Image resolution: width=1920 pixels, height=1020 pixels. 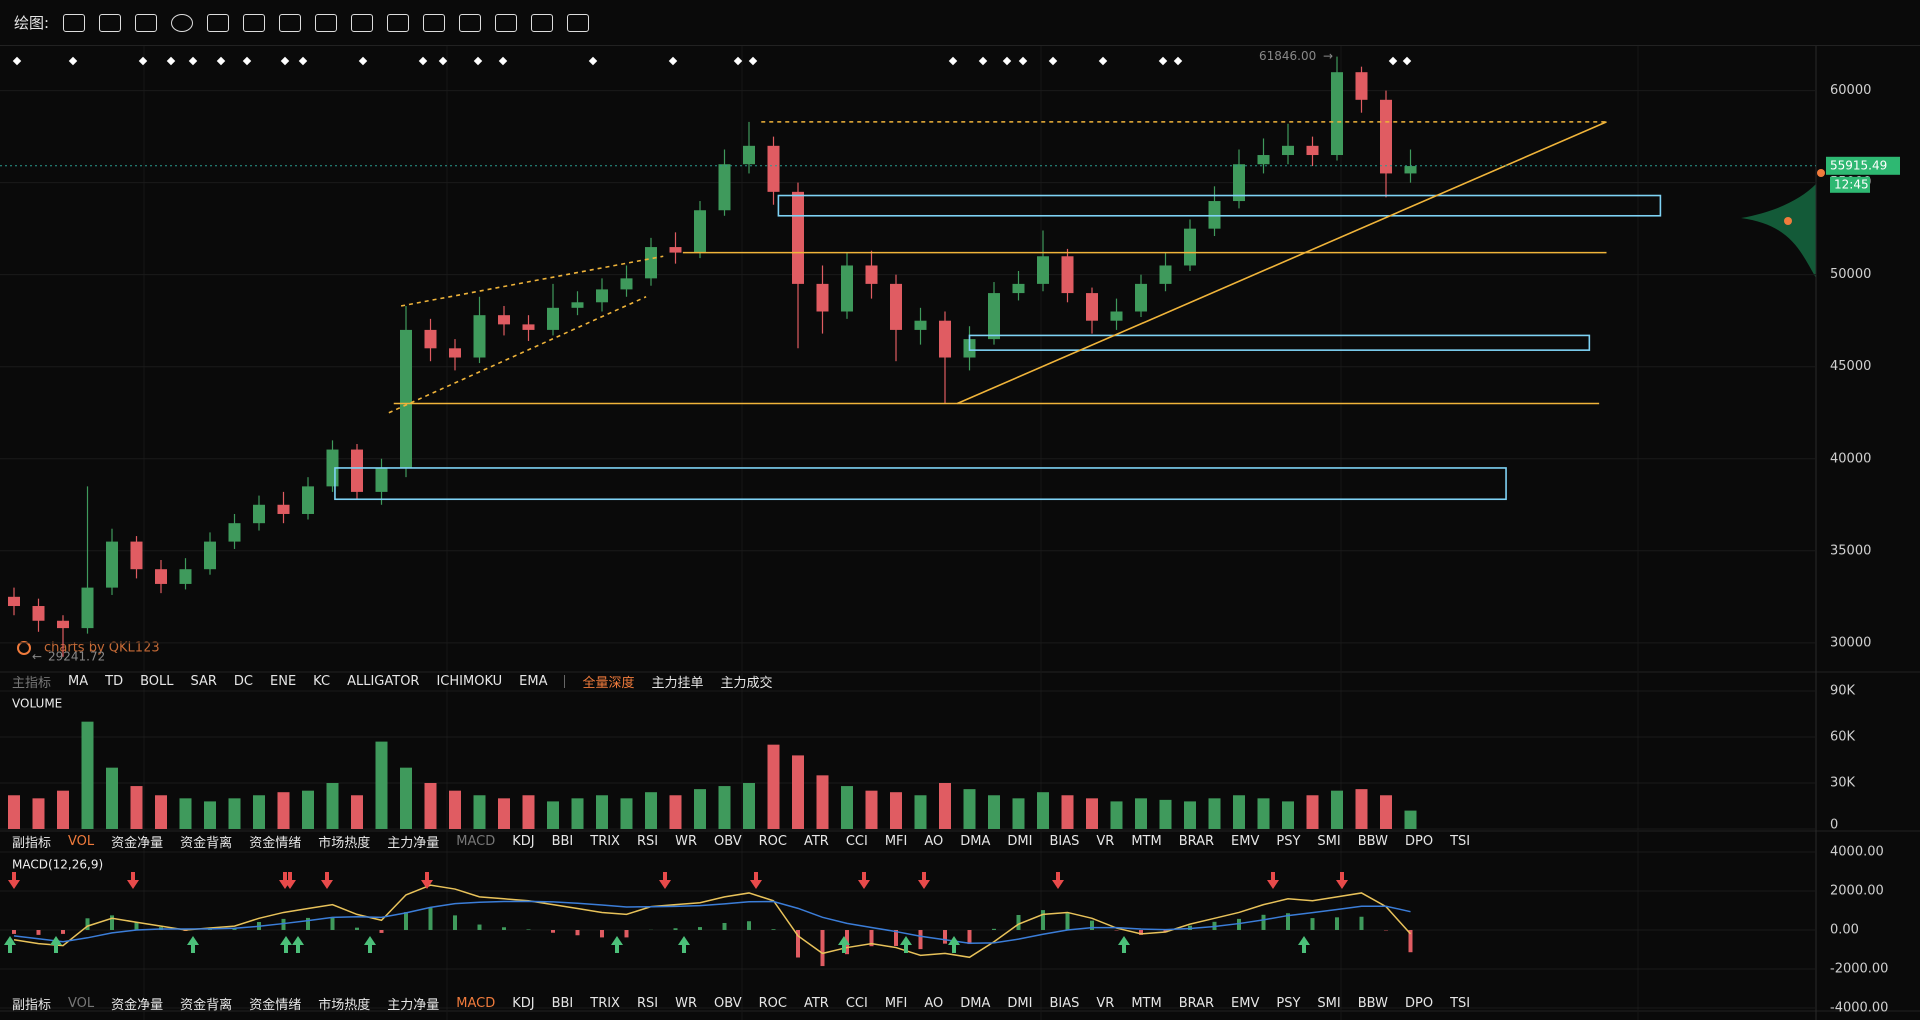 What do you see at coordinates (533, 681) in the screenshot?
I see `indicator-tab: EMA` at bounding box center [533, 681].